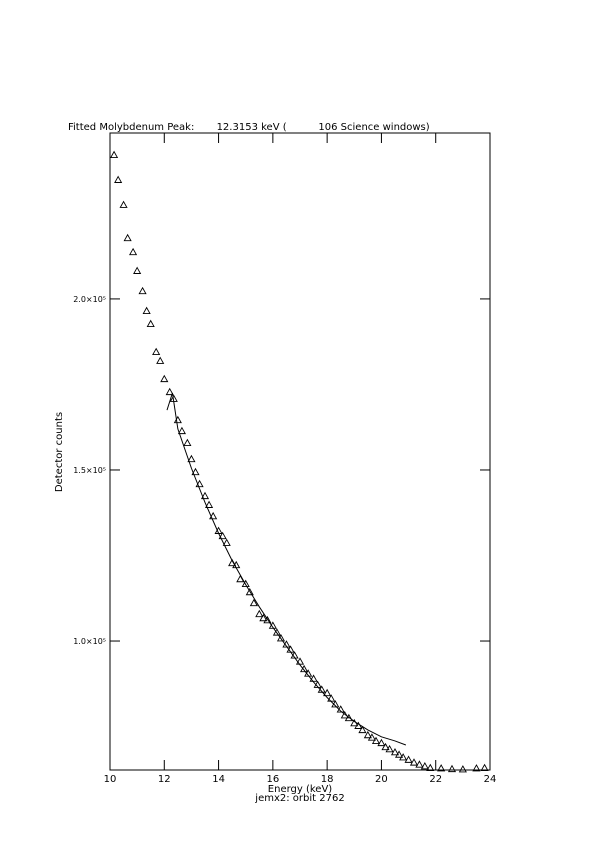 This screenshot has height=846, width=595. I want to click on y-tick-label: 2.0×10⁵, so click(89, 299).